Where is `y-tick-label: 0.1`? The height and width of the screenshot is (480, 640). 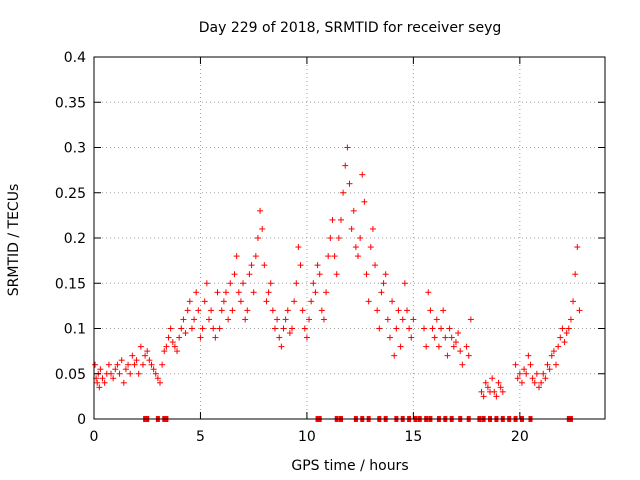 y-tick-label: 0.1 is located at coordinates (75, 330).